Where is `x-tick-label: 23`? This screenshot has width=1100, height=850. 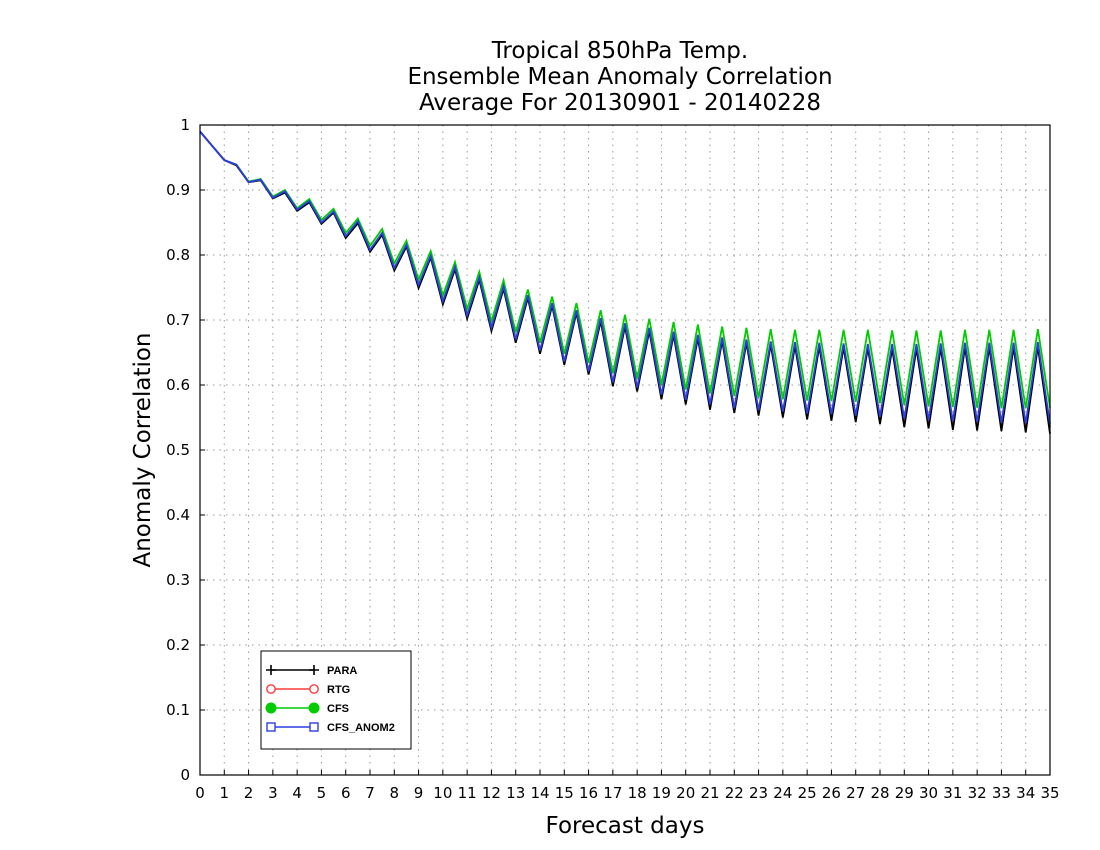 x-tick-label: 23 is located at coordinates (758, 793).